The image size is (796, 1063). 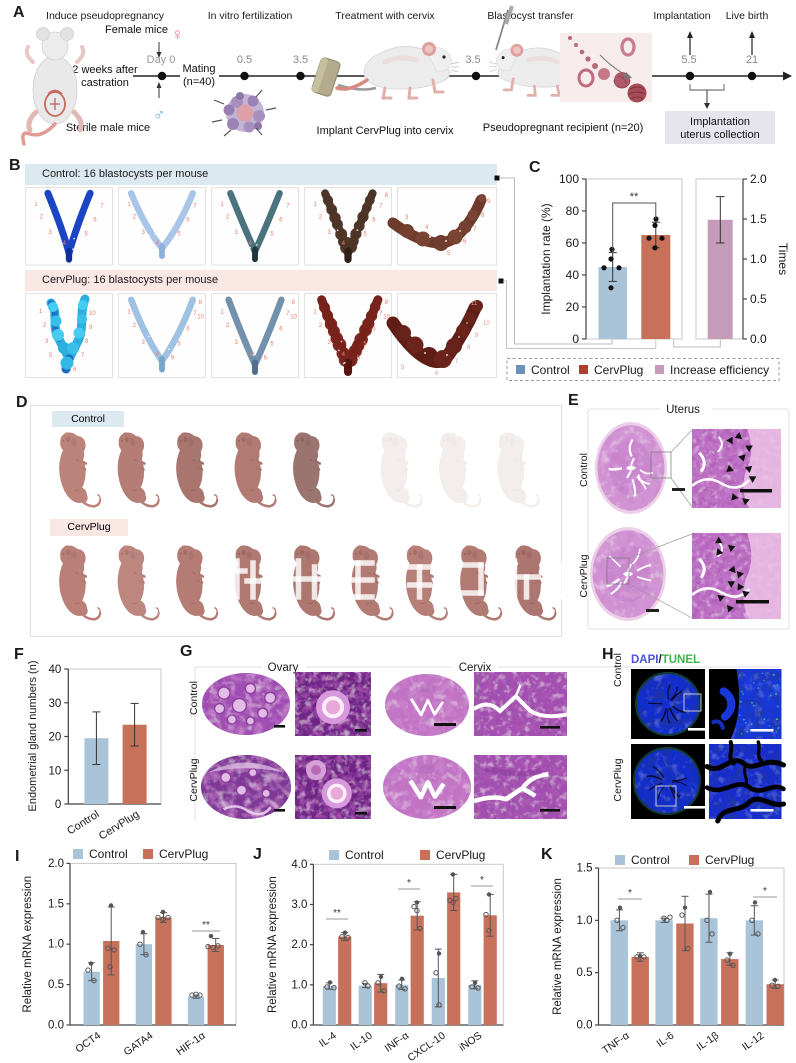 What do you see at coordinates (198, 69) in the screenshot?
I see `svg-text: Mating` at bounding box center [198, 69].